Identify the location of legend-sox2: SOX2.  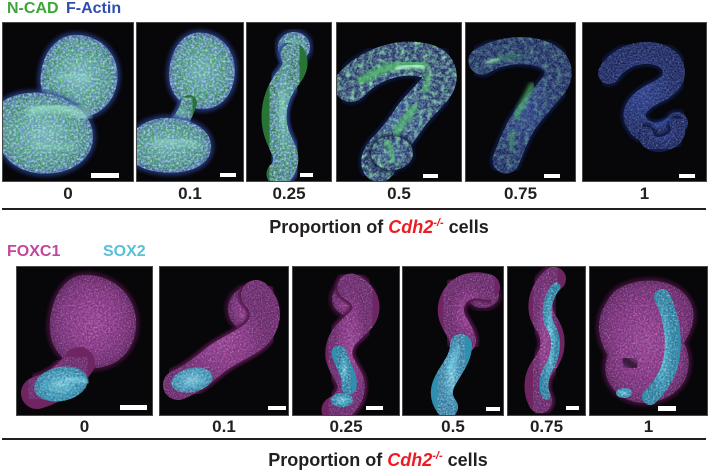
(124, 251).